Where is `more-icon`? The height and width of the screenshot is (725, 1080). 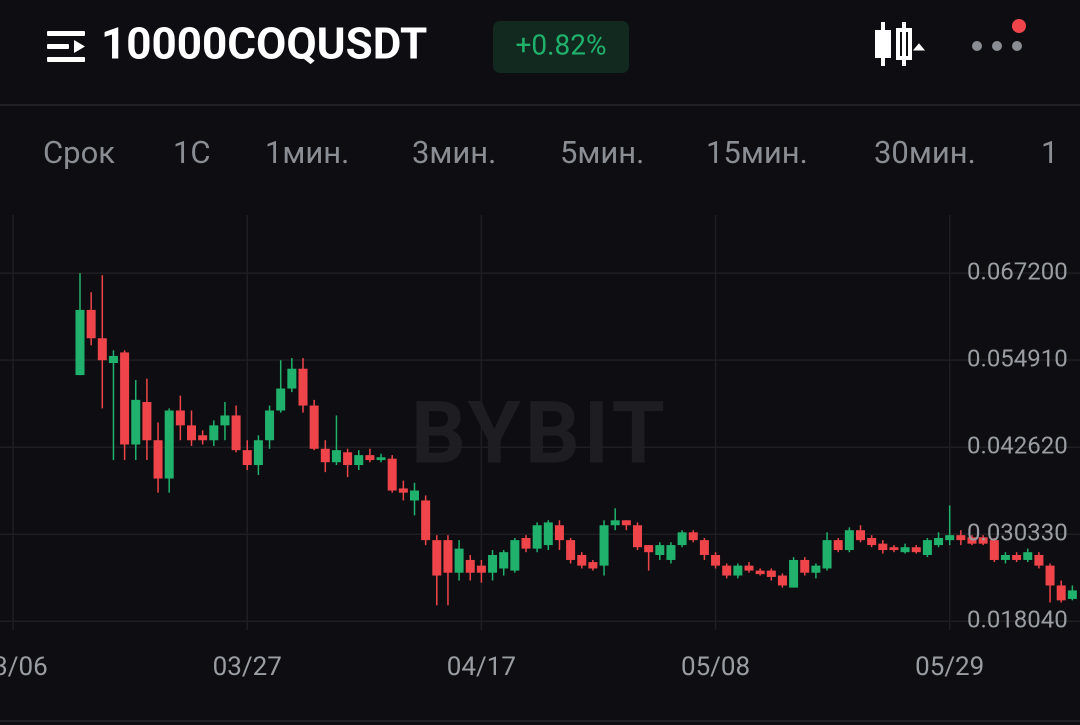 more-icon is located at coordinates (999, 35).